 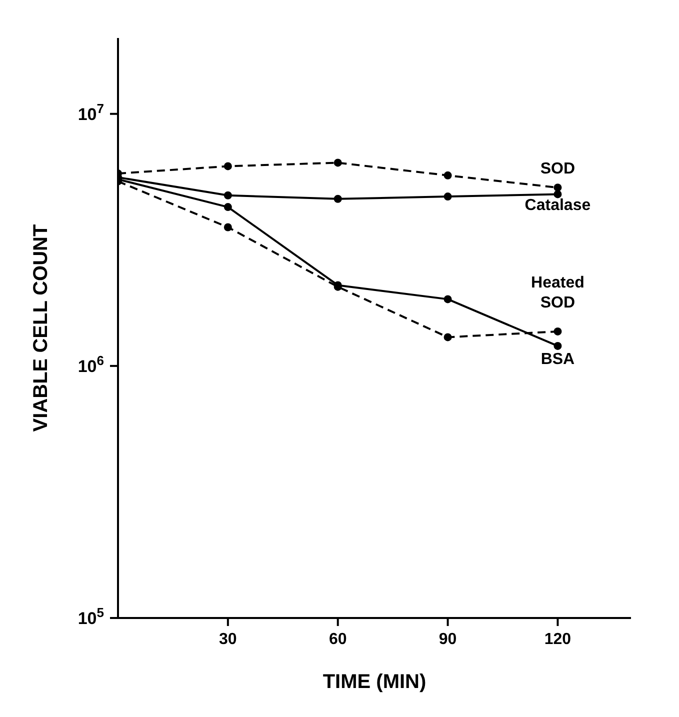 What do you see at coordinates (558, 639) in the screenshot?
I see `x-tick-label: 120` at bounding box center [558, 639].